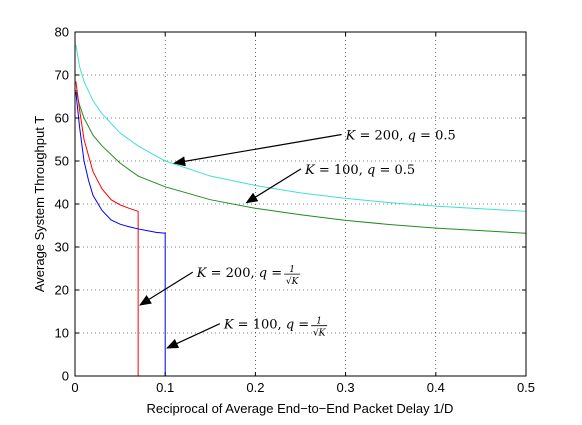 The image size is (582, 425). Describe the element at coordinates (62, 161) in the screenshot. I see `y-tick-label: 50` at that location.